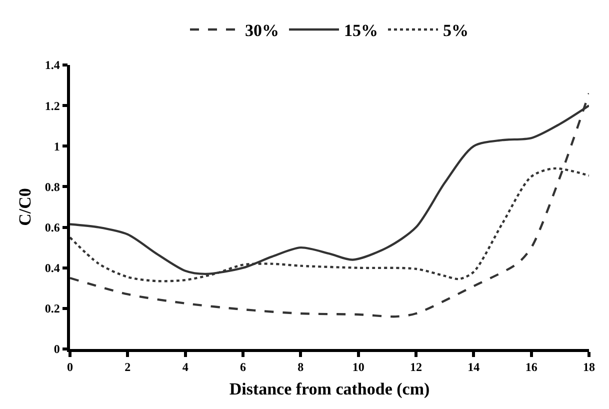  I want to click on x-tick-label: 2, so click(127, 367).